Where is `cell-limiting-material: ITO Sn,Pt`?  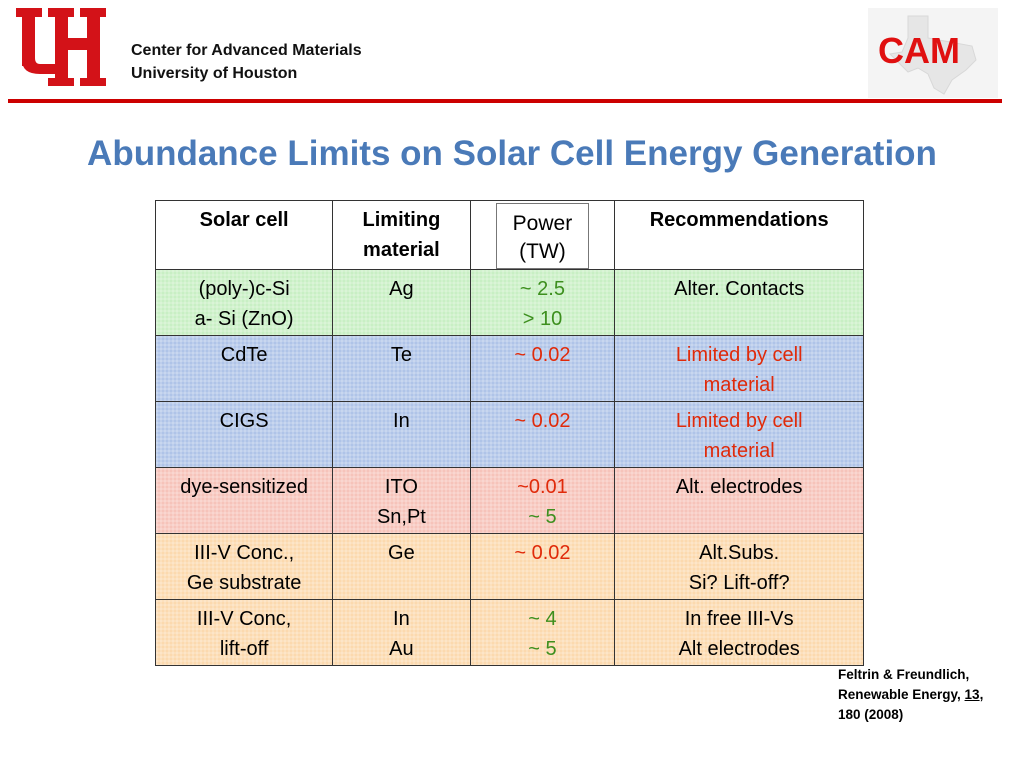 cell-limiting-material: ITO Sn,Pt is located at coordinates (401, 500).